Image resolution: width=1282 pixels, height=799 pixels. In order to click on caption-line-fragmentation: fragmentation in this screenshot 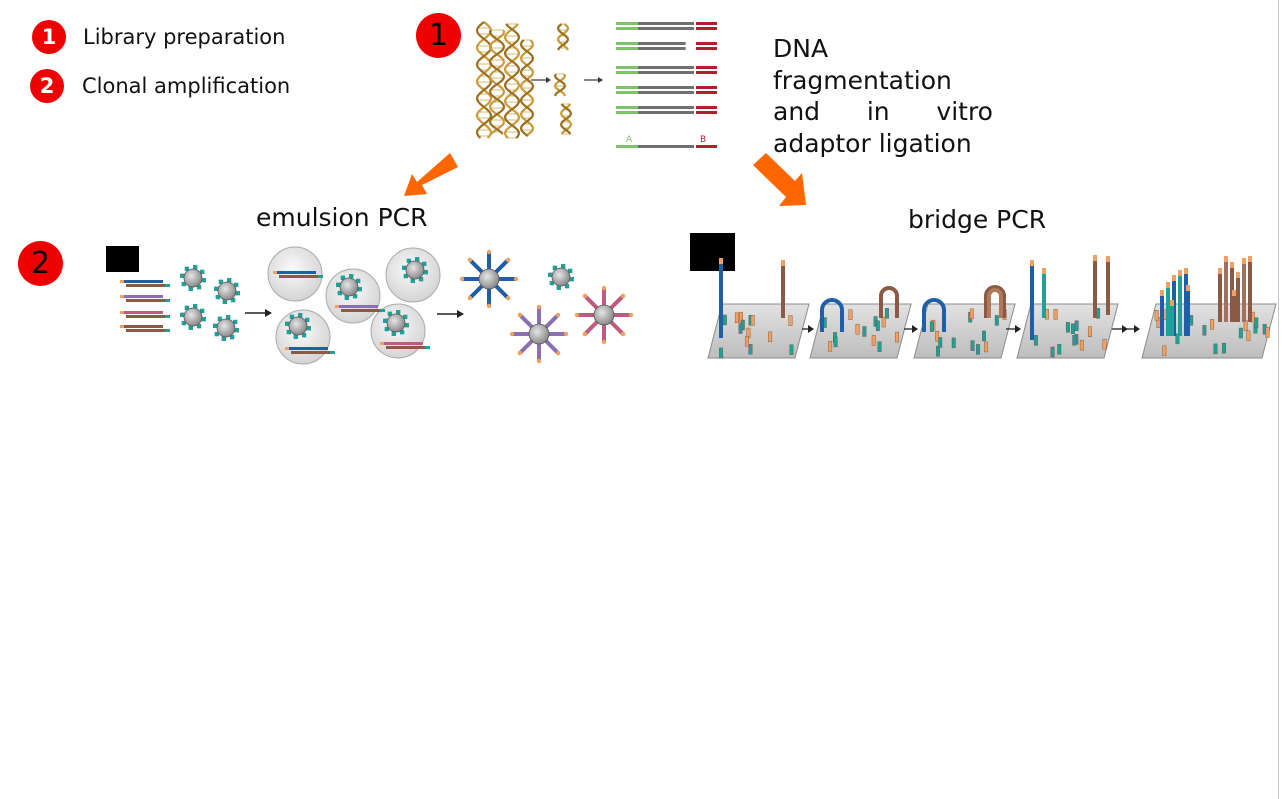, I will do `click(862, 80)`.